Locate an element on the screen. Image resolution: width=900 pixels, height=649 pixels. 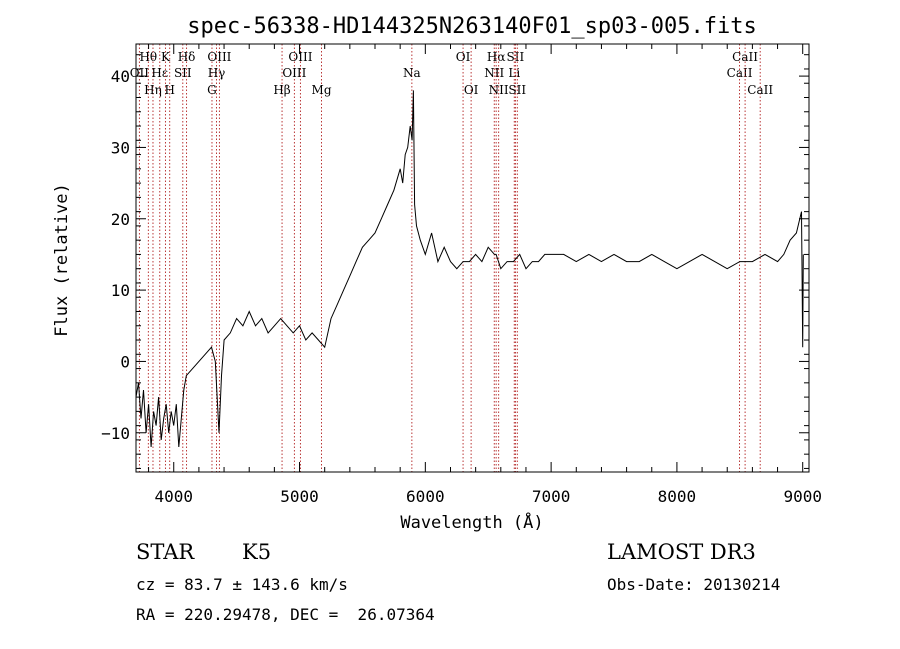
y-tick-label-4: 30 is located at coordinates (120, 147).